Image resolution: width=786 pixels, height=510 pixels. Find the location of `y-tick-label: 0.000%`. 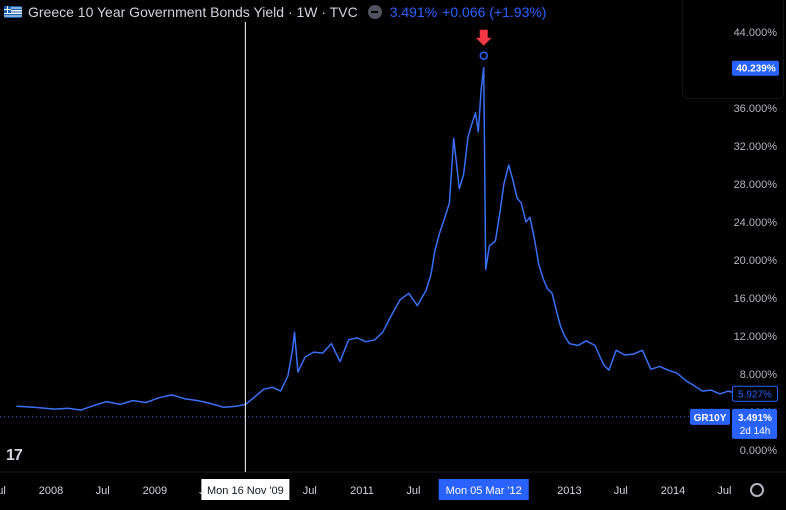

y-tick-label: 0.000% is located at coordinates (759, 451).